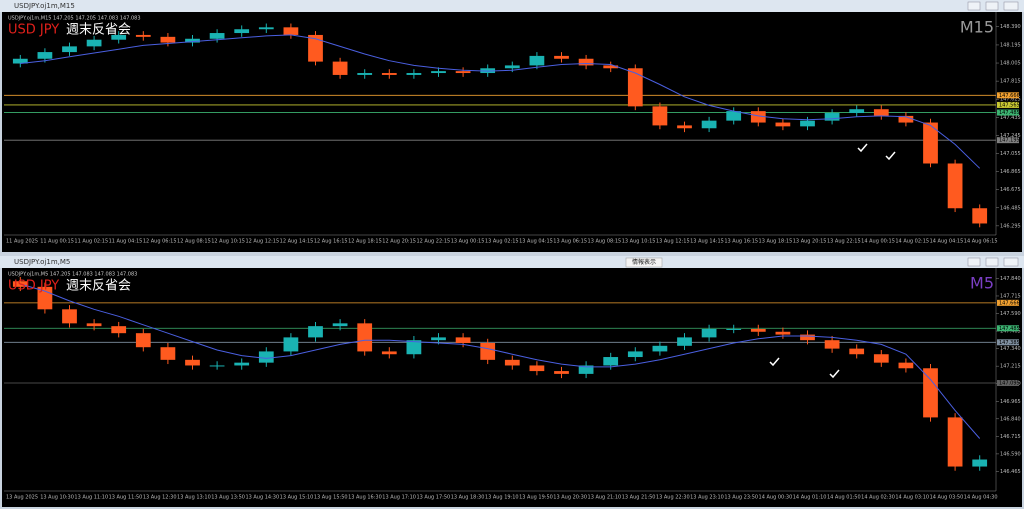 This screenshot has width=1024, height=509. What do you see at coordinates (536, 242) in the screenshot?
I see `time-label: 13 Aug 04:15` at bounding box center [536, 242].